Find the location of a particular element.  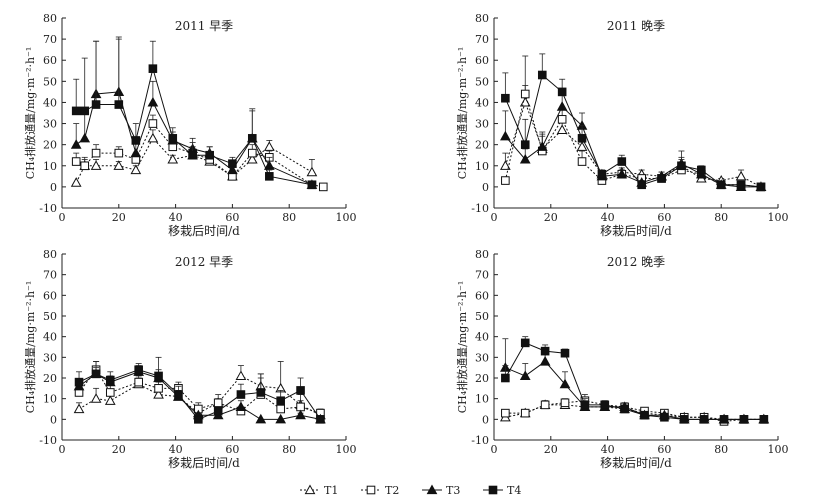

panel-title: 2011 晚季 is located at coordinates (636, 26).